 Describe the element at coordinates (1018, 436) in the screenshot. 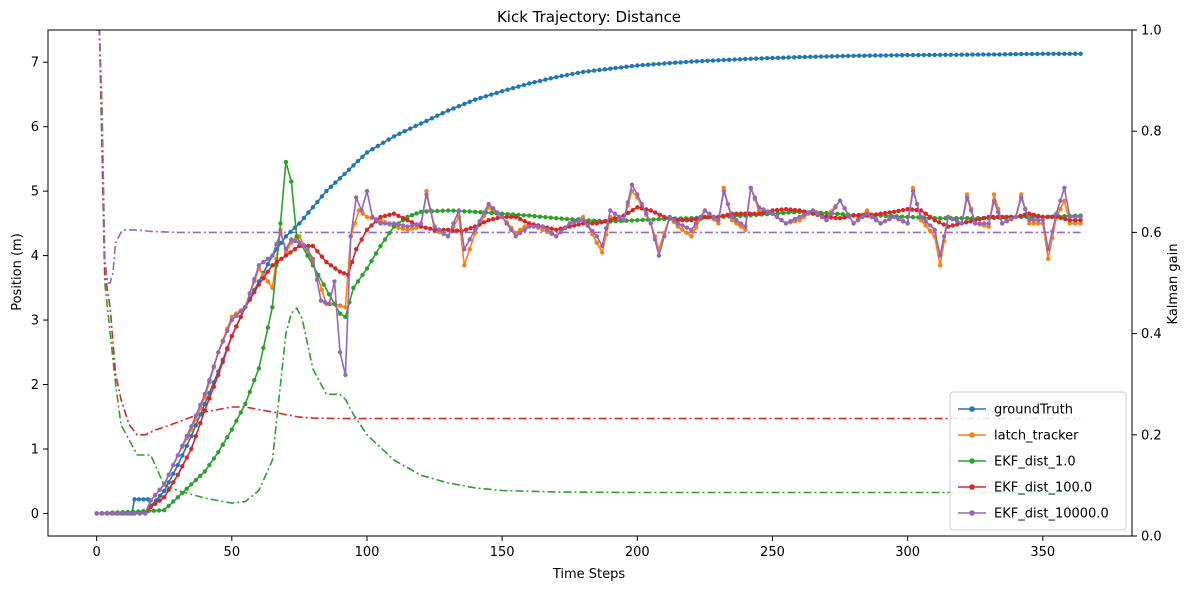

I see `legend-item: latch_tracker` at that location.